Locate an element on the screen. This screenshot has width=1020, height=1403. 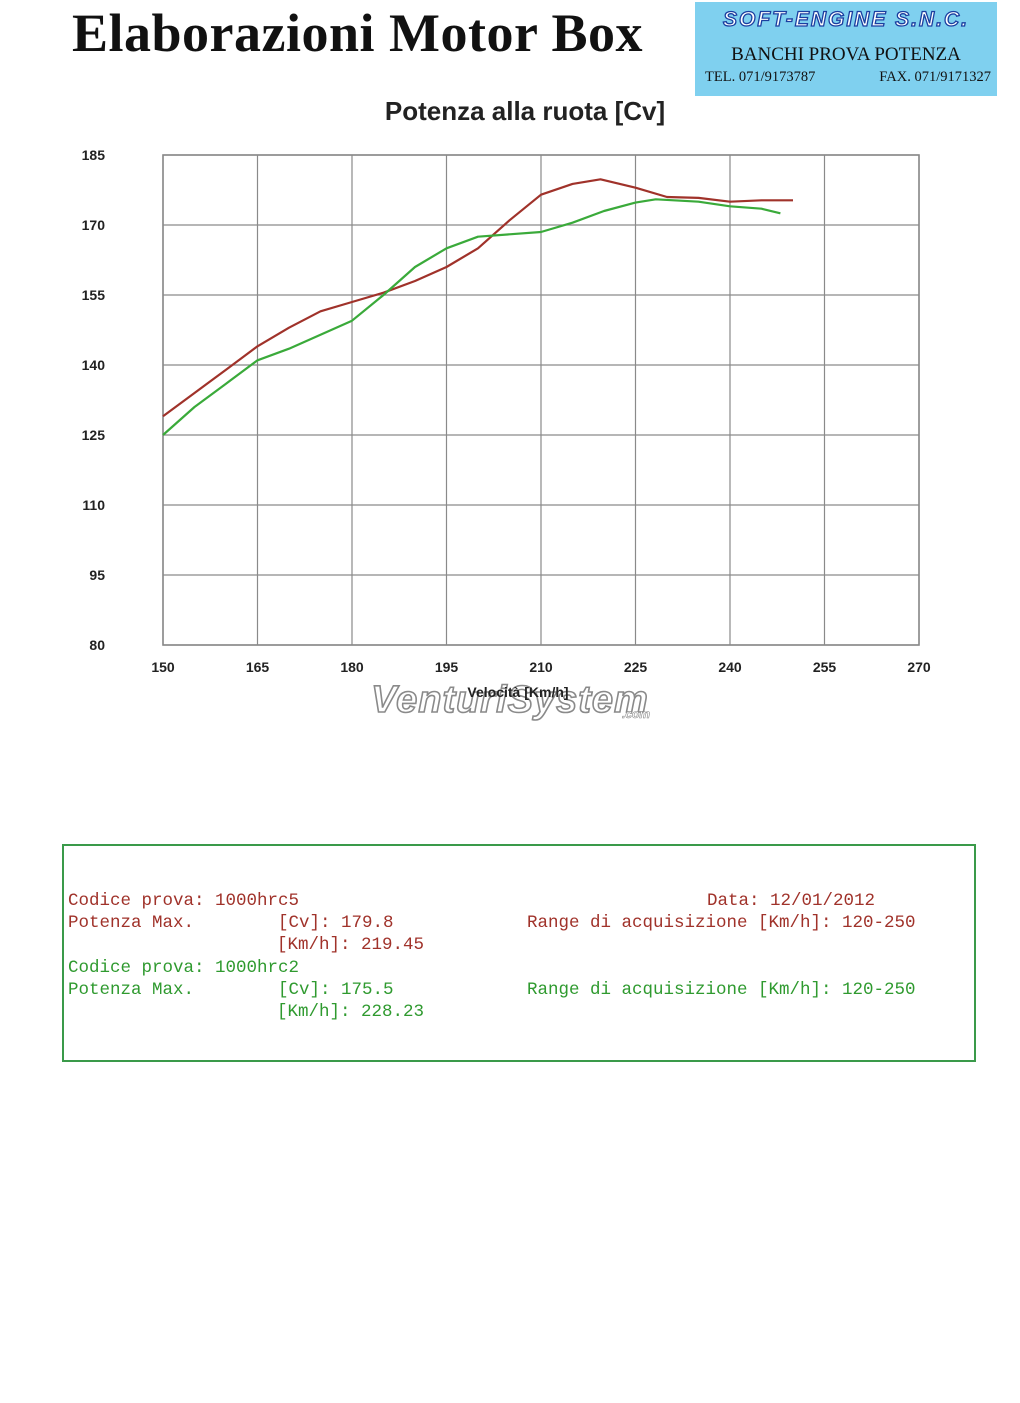
test1-date: Data: 12/01/2012 is located at coordinates (791, 901).